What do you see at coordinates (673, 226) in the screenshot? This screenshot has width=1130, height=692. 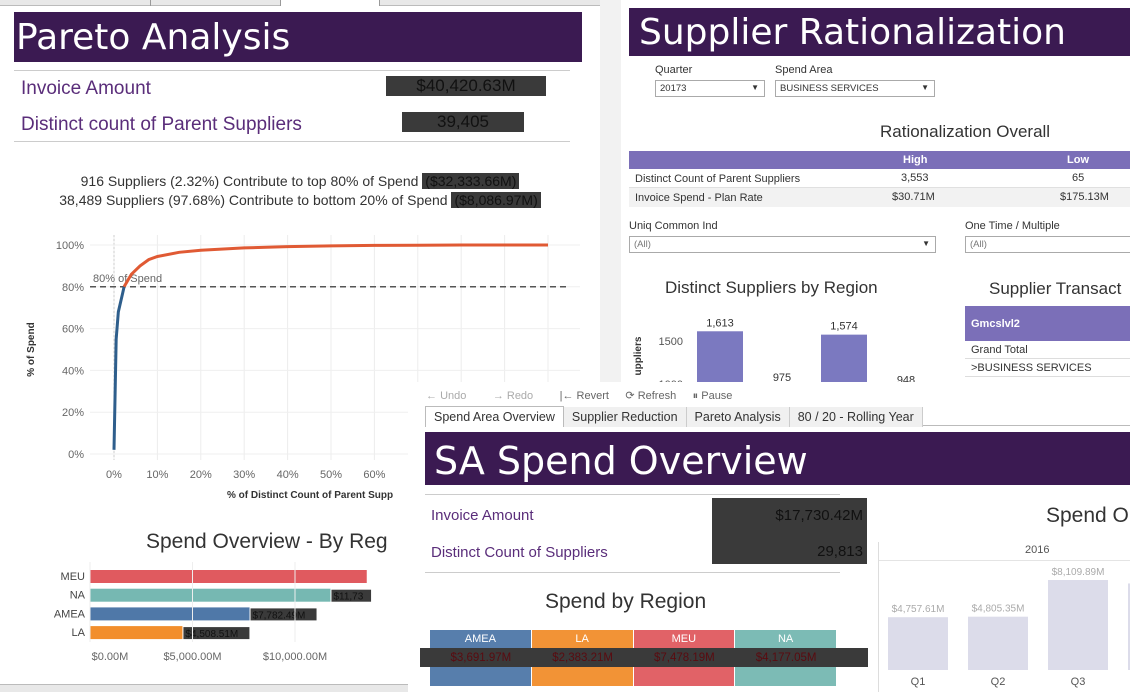 I see `uniq-common-label: Uniq Common Ind` at bounding box center [673, 226].